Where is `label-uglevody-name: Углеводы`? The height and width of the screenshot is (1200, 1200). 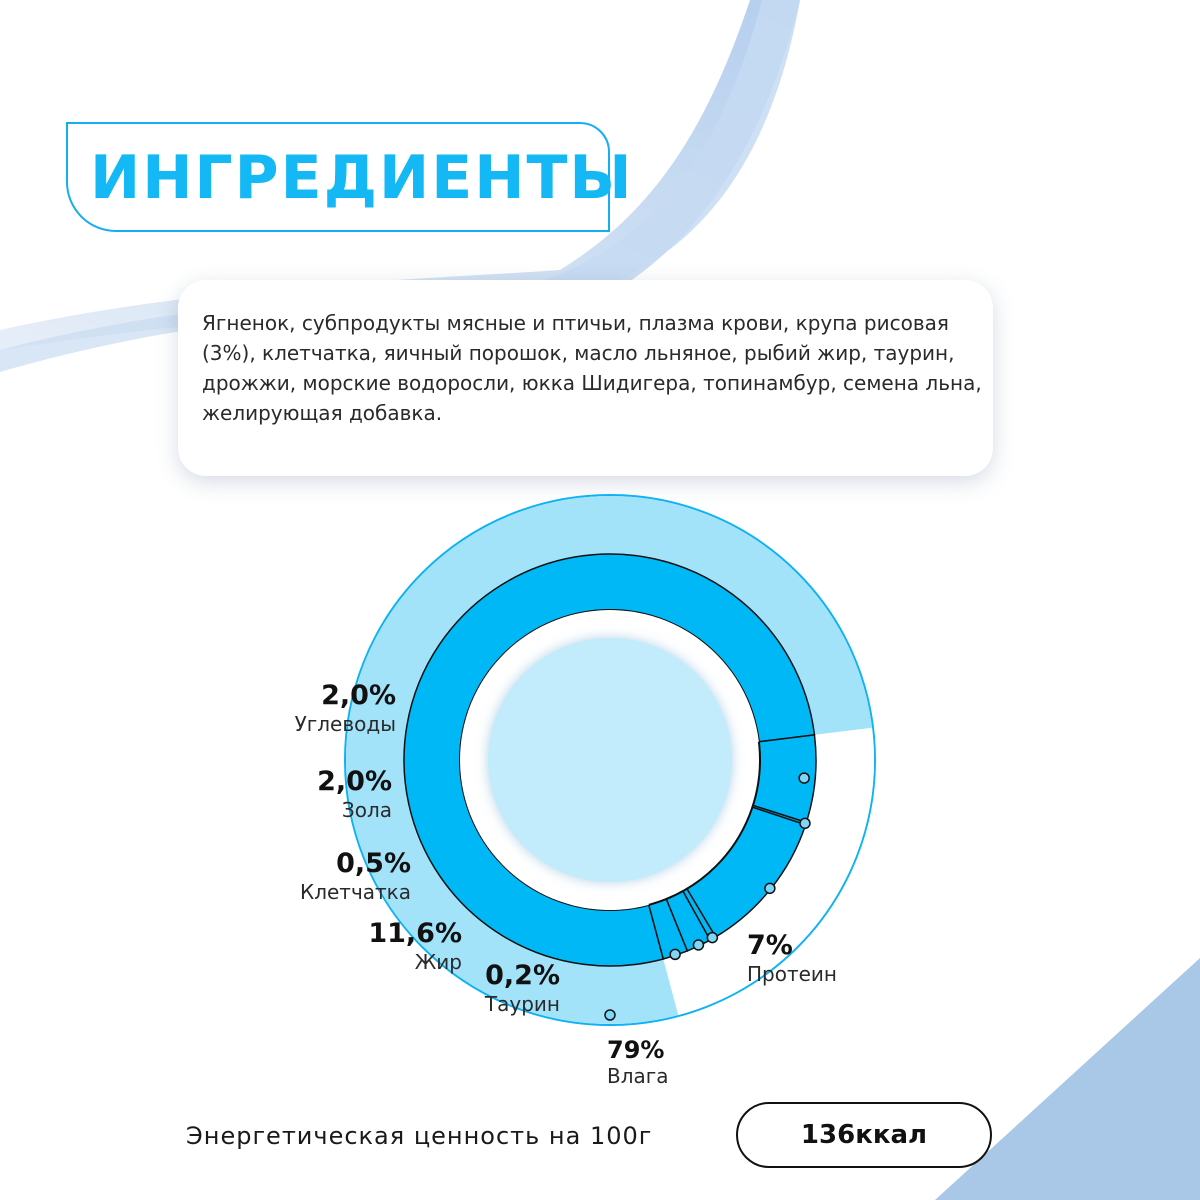 label-uglevody-name: Углеводы is located at coordinates (345, 724).